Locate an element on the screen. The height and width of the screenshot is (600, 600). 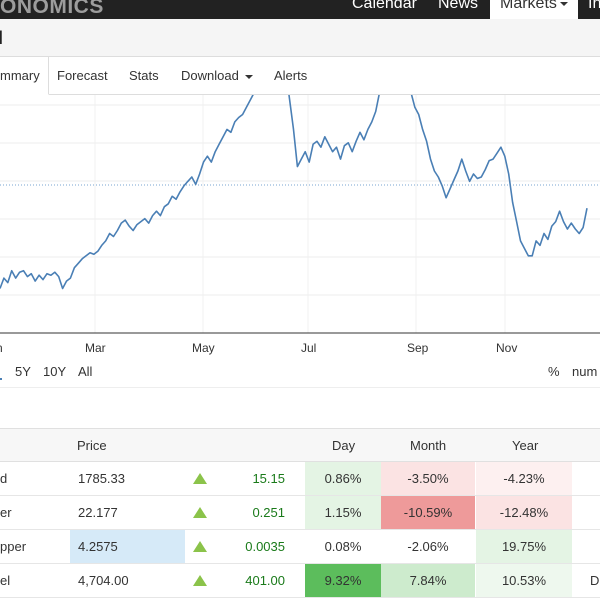
change-cell: 0.0035 is located at coordinates (265, 546).